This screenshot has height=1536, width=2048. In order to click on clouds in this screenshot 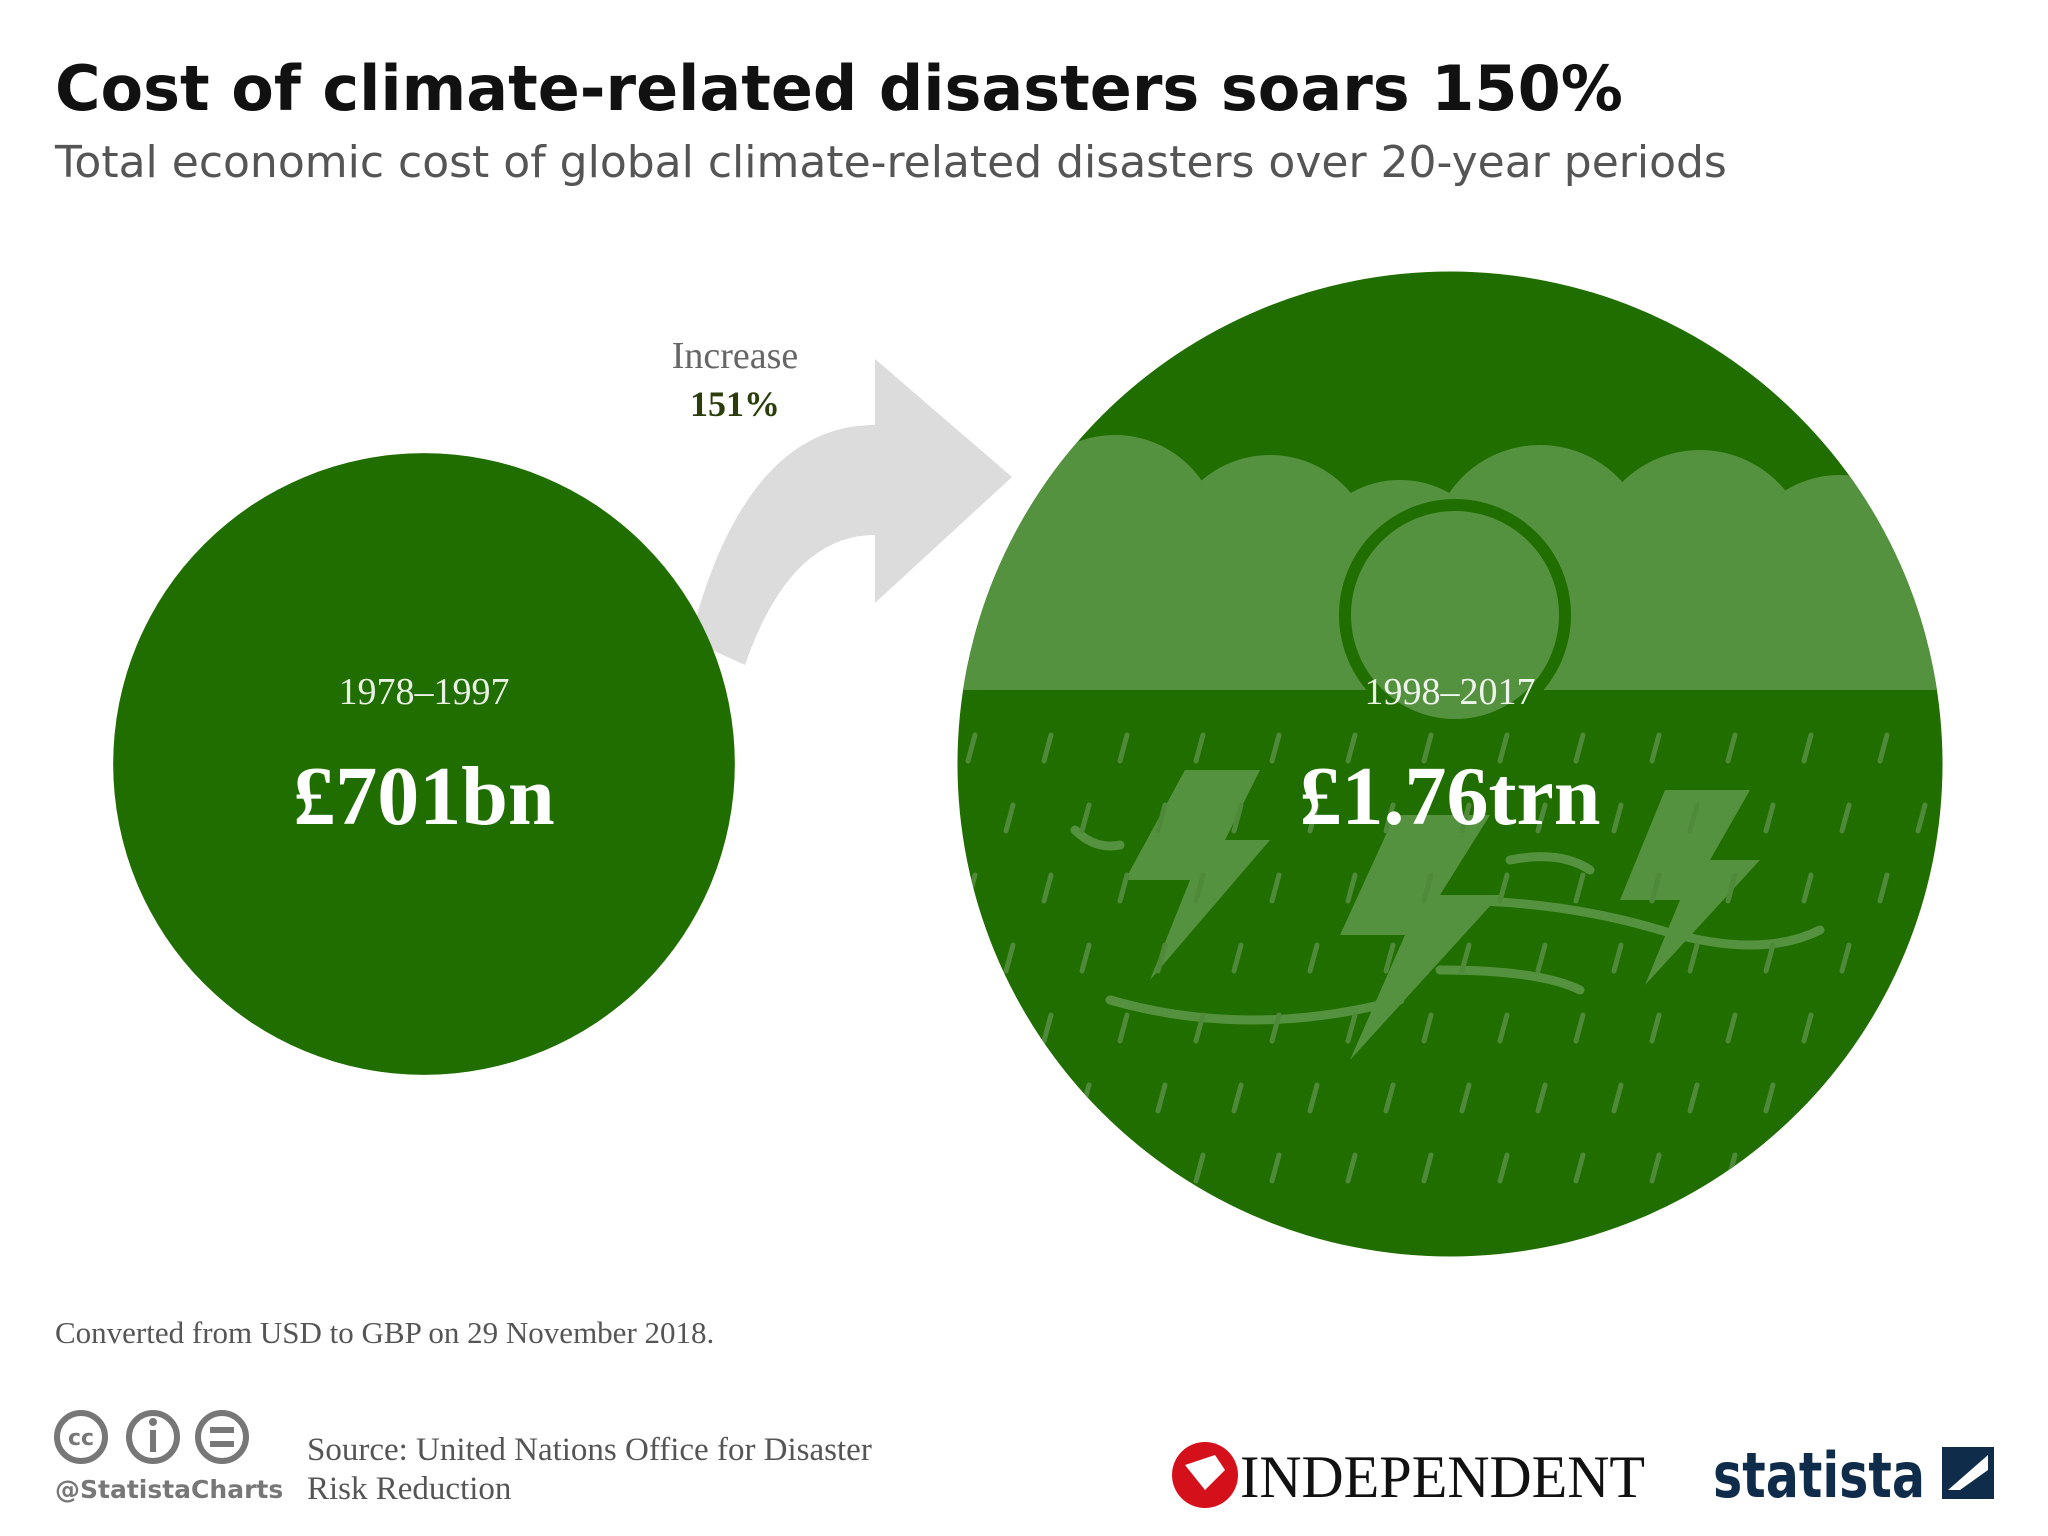, I will do `click(1450, 583)`.